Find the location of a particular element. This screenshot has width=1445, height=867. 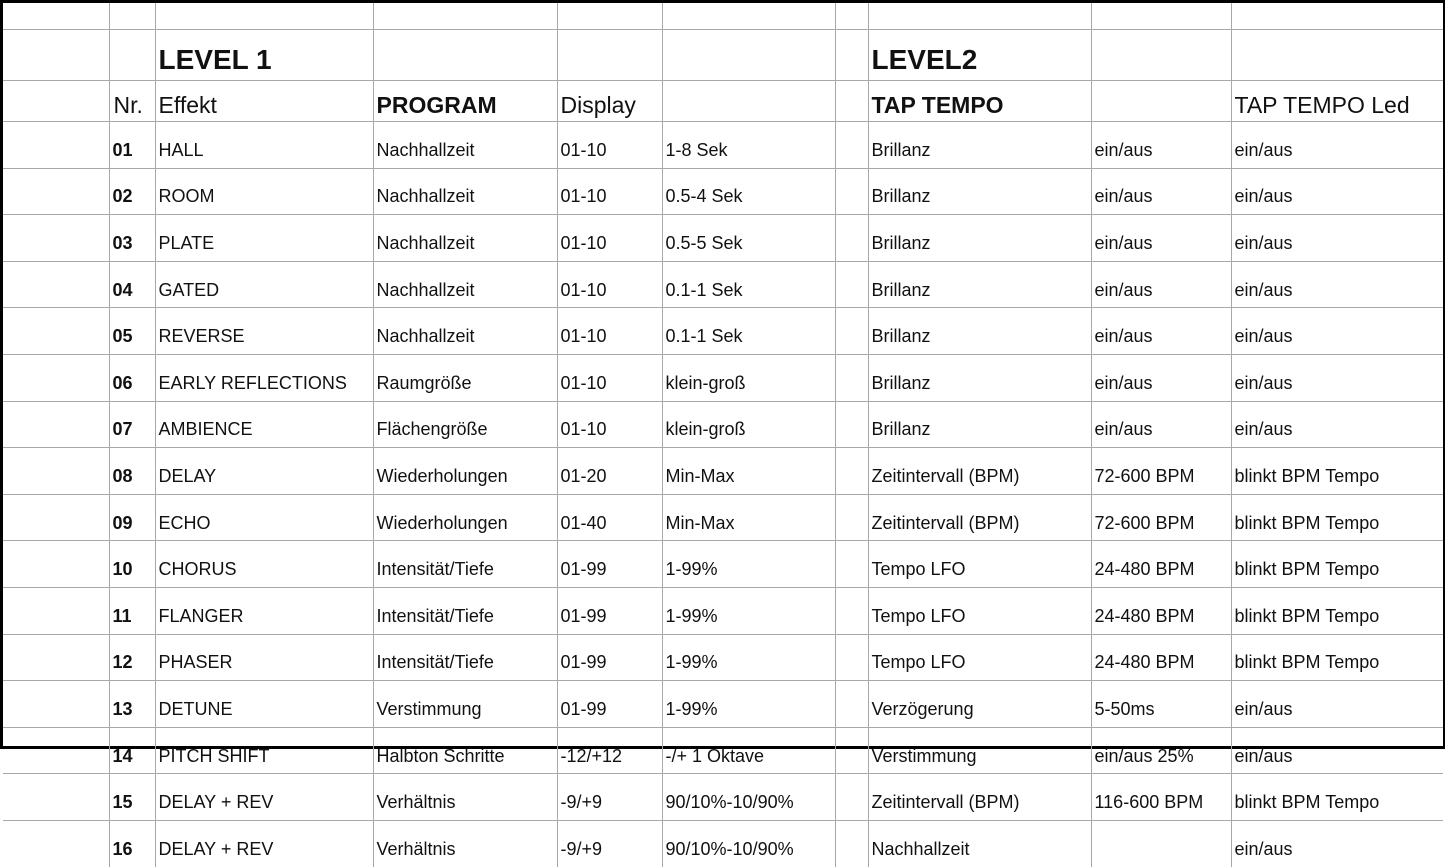

cell-nr: 03 is located at coordinates (132, 238).